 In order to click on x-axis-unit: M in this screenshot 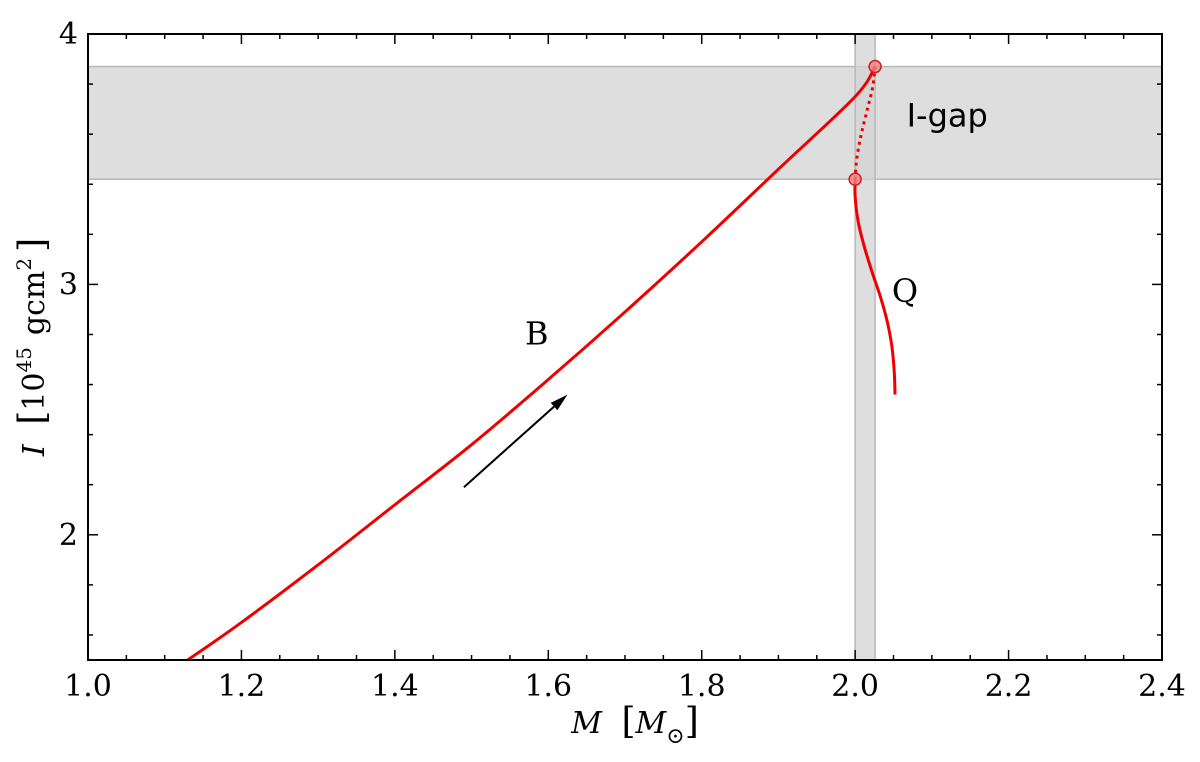, I will do `click(651, 723)`.